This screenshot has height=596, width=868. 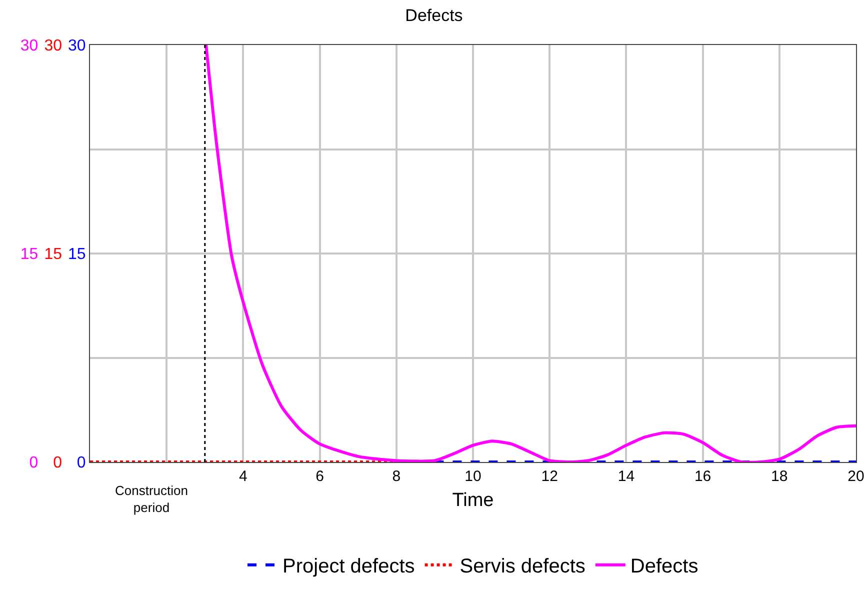 What do you see at coordinates (779, 476) in the screenshot?
I see `x-tick-label: 18` at bounding box center [779, 476].